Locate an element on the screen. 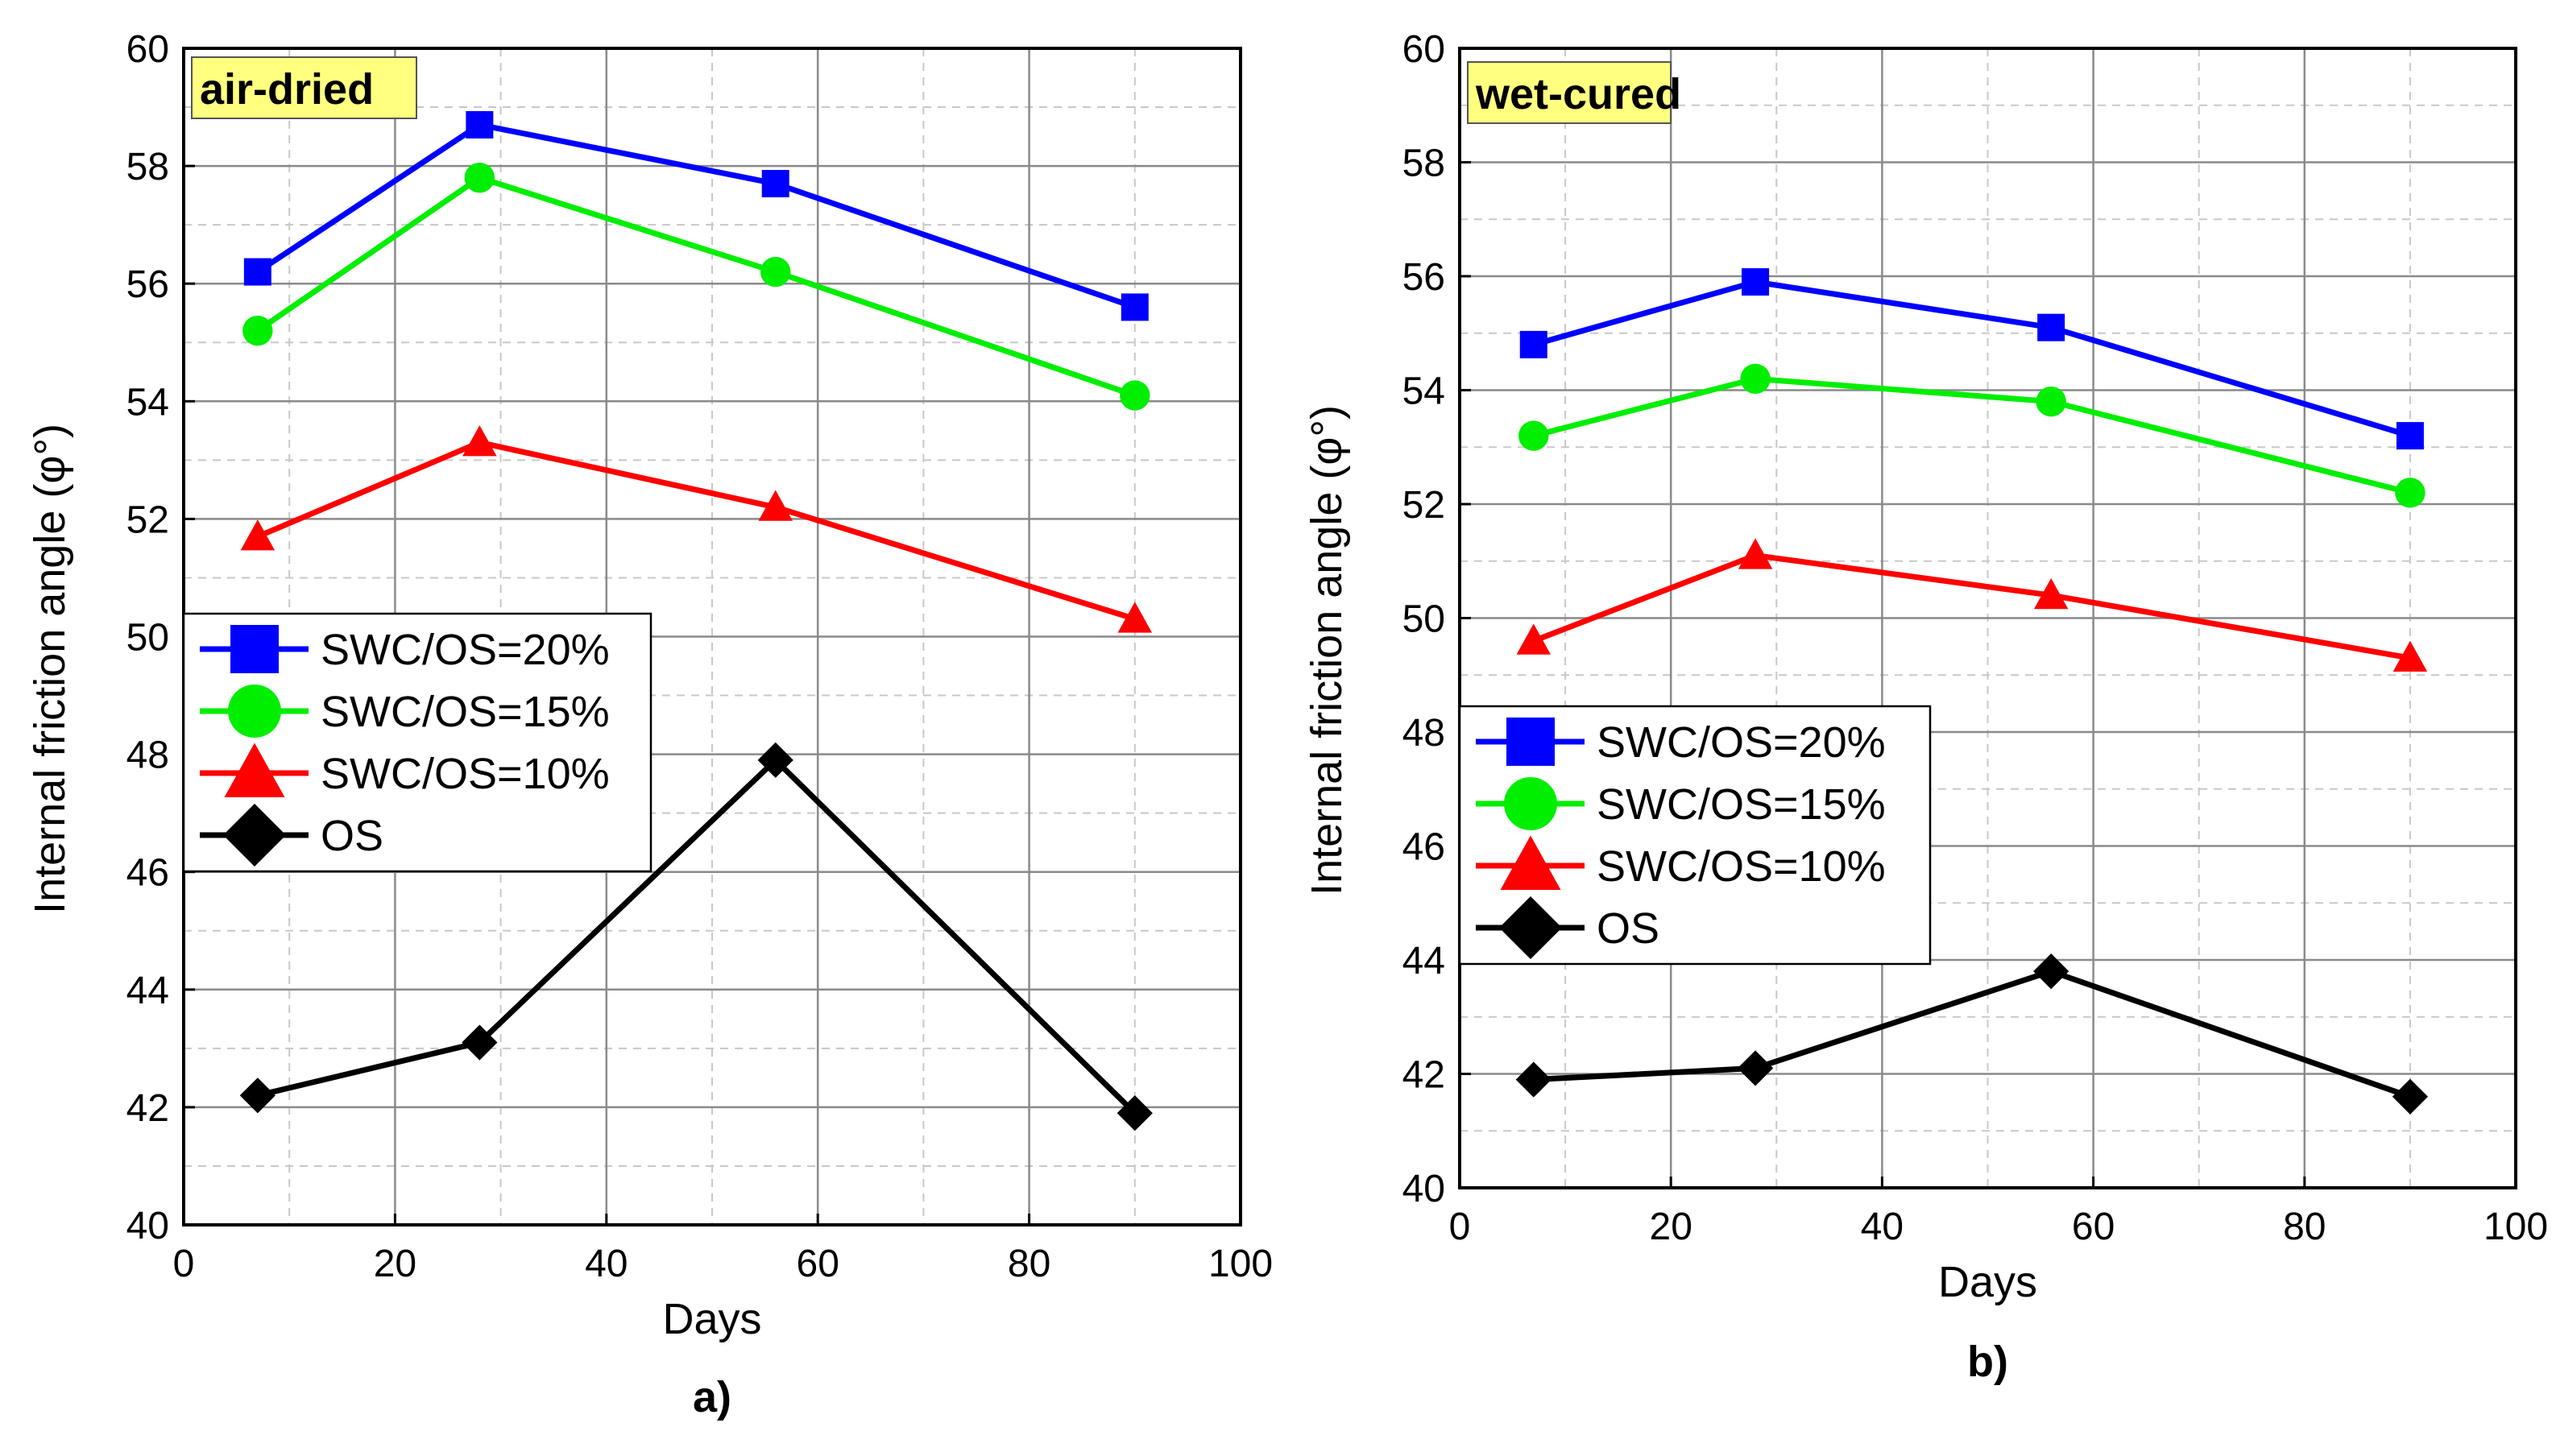 This screenshot has width=2552, height=1456. condition-tag: air-dried is located at coordinates (287, 90).